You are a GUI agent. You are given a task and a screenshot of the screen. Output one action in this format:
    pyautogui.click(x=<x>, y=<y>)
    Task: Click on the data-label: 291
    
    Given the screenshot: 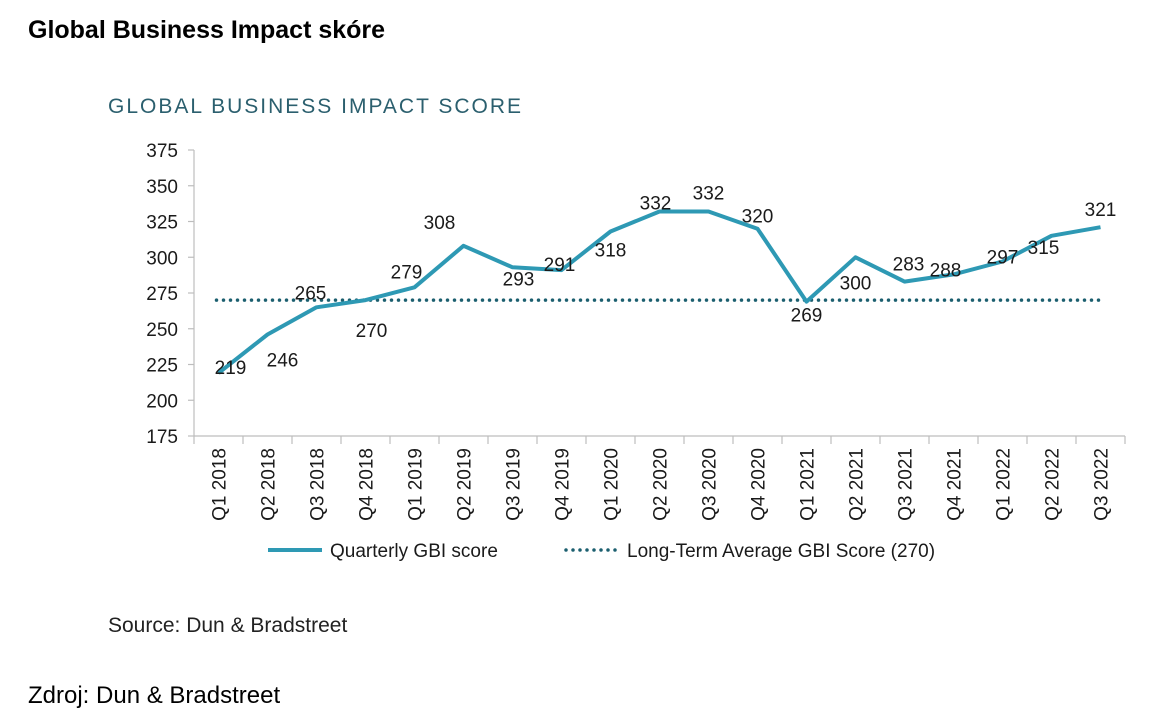 What is the action you would take?
    pyautogui.click(x=560, y=265)
    